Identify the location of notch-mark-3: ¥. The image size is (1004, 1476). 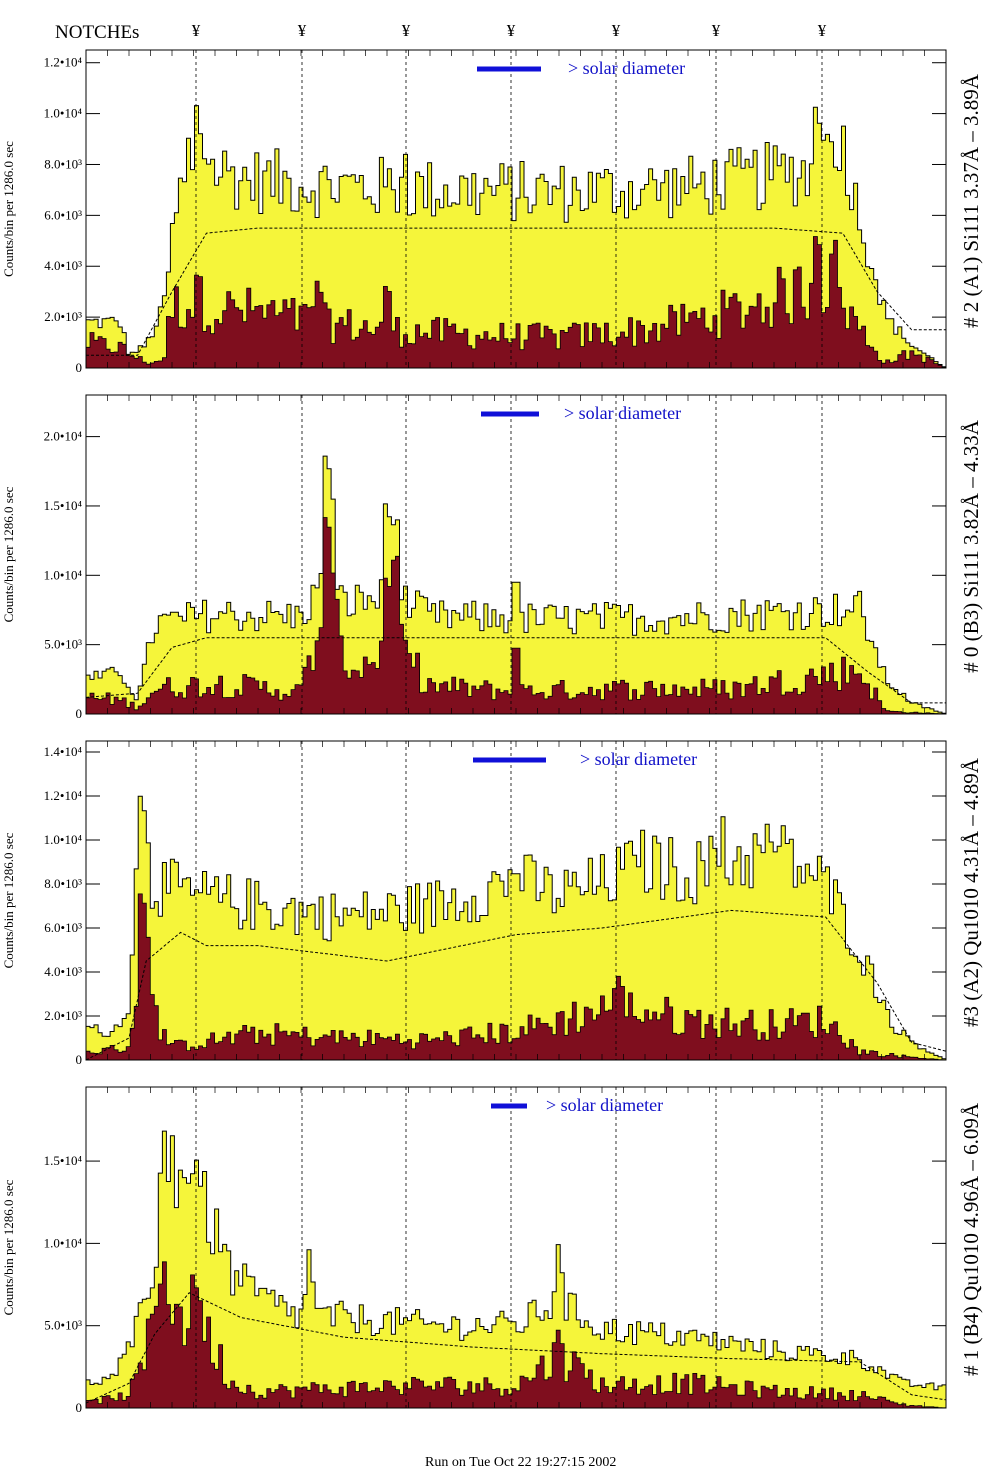
(406, 30).